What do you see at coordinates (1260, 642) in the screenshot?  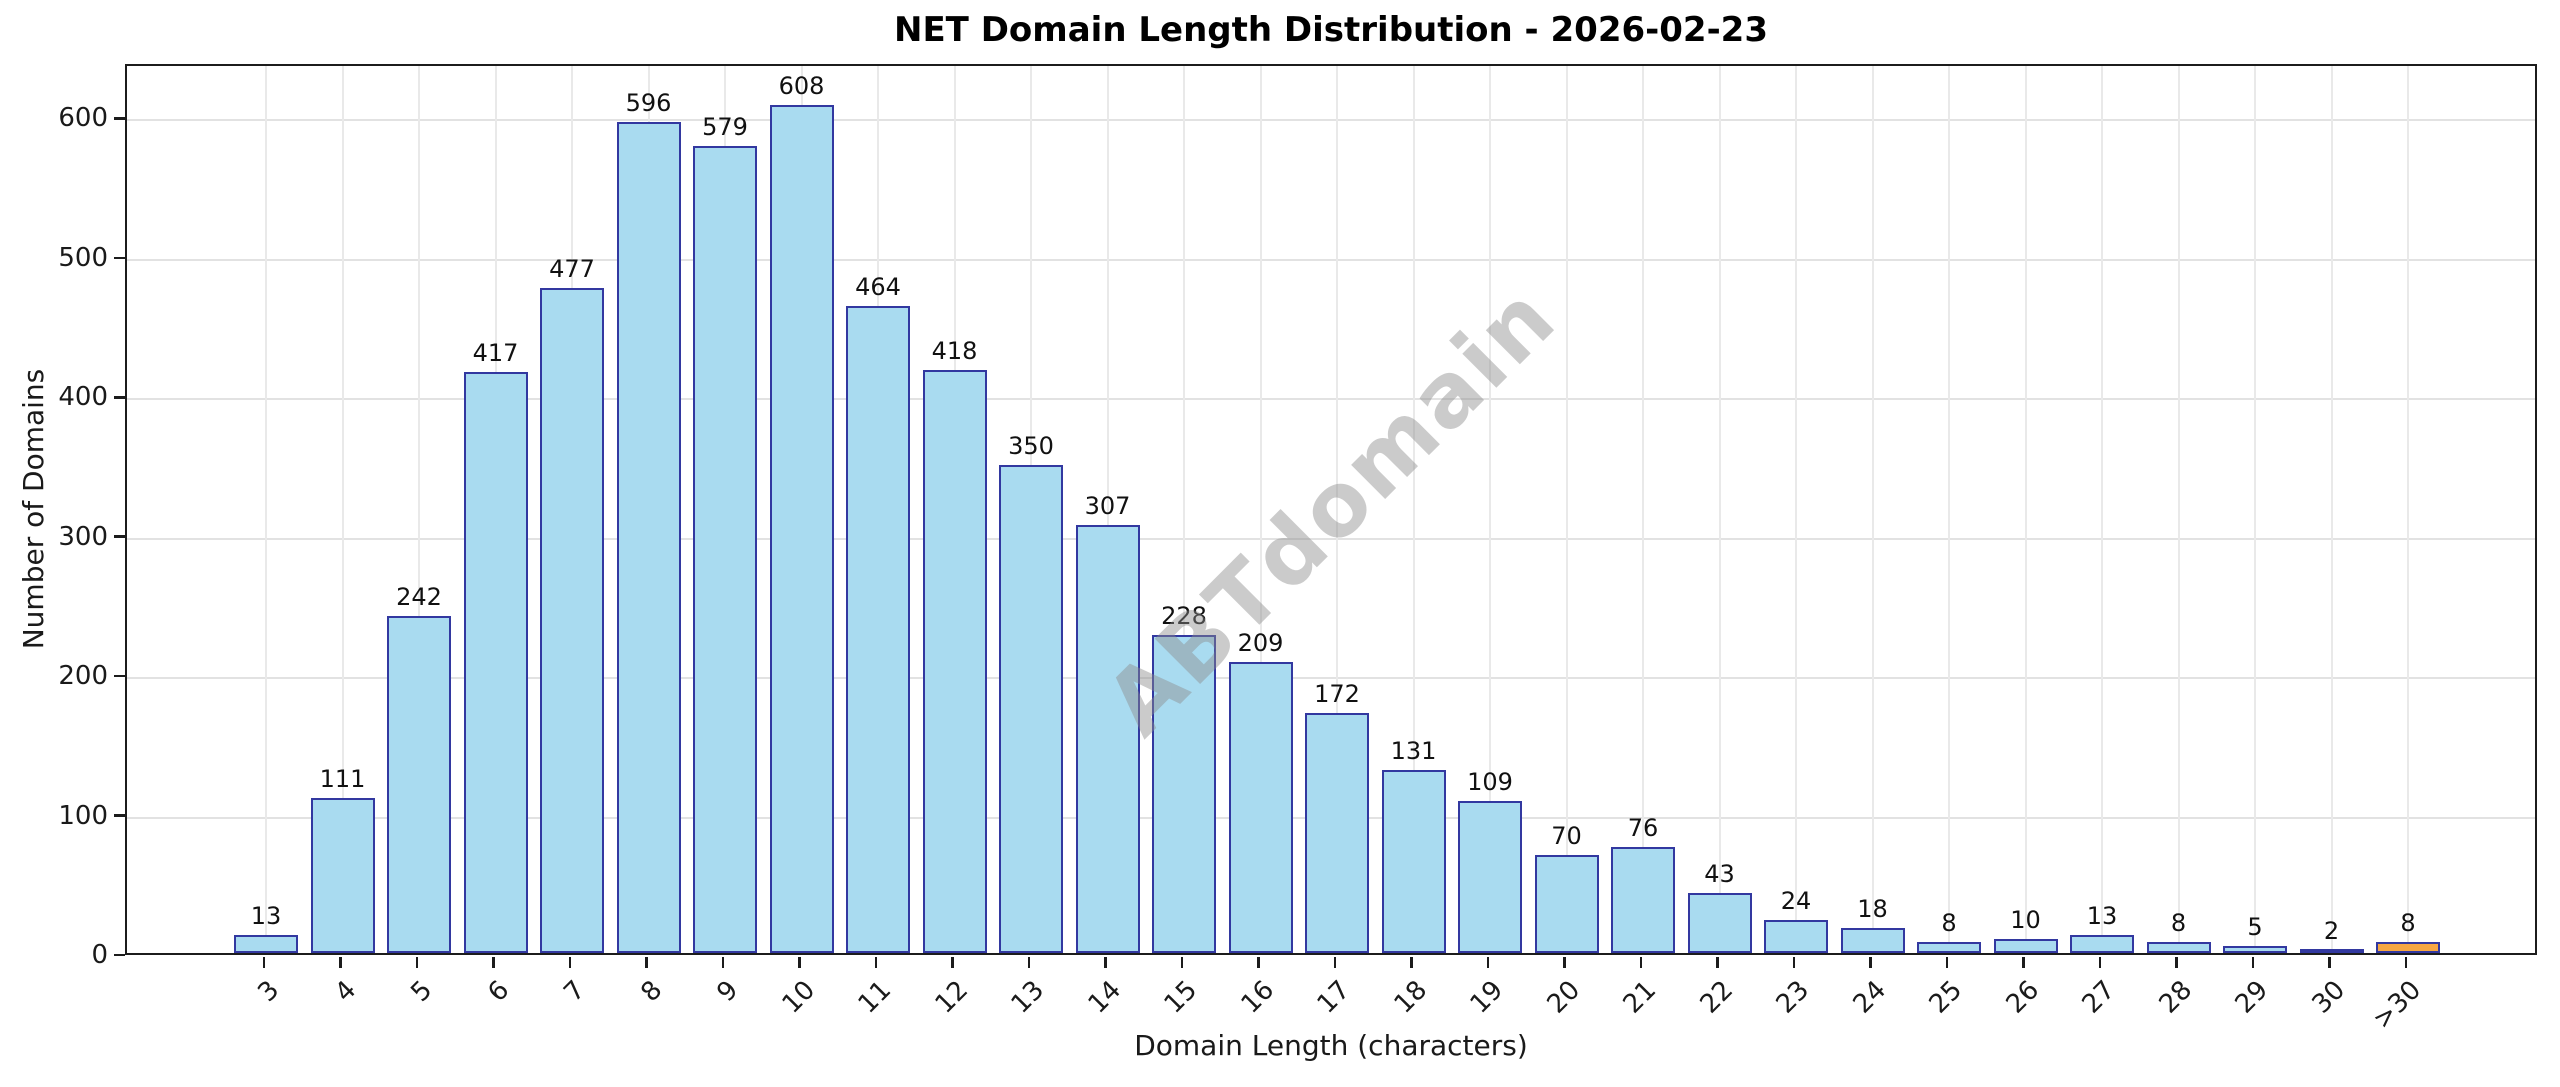 I see `bar-value-label: 209` at bounding box center [1260, 642].